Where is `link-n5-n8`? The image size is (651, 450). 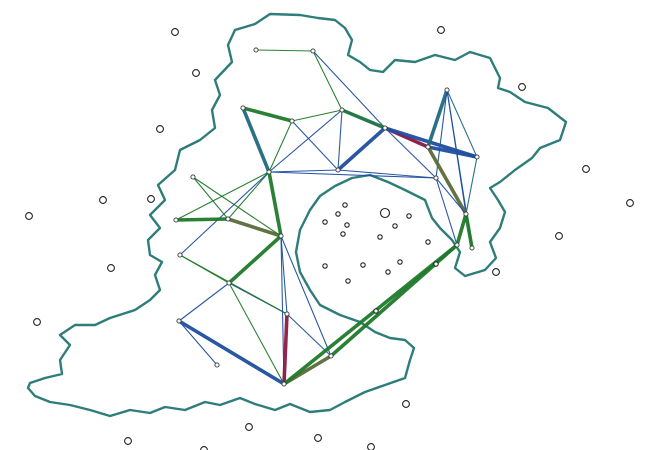
link-n5-n8 is located at coordinates (305, 141).